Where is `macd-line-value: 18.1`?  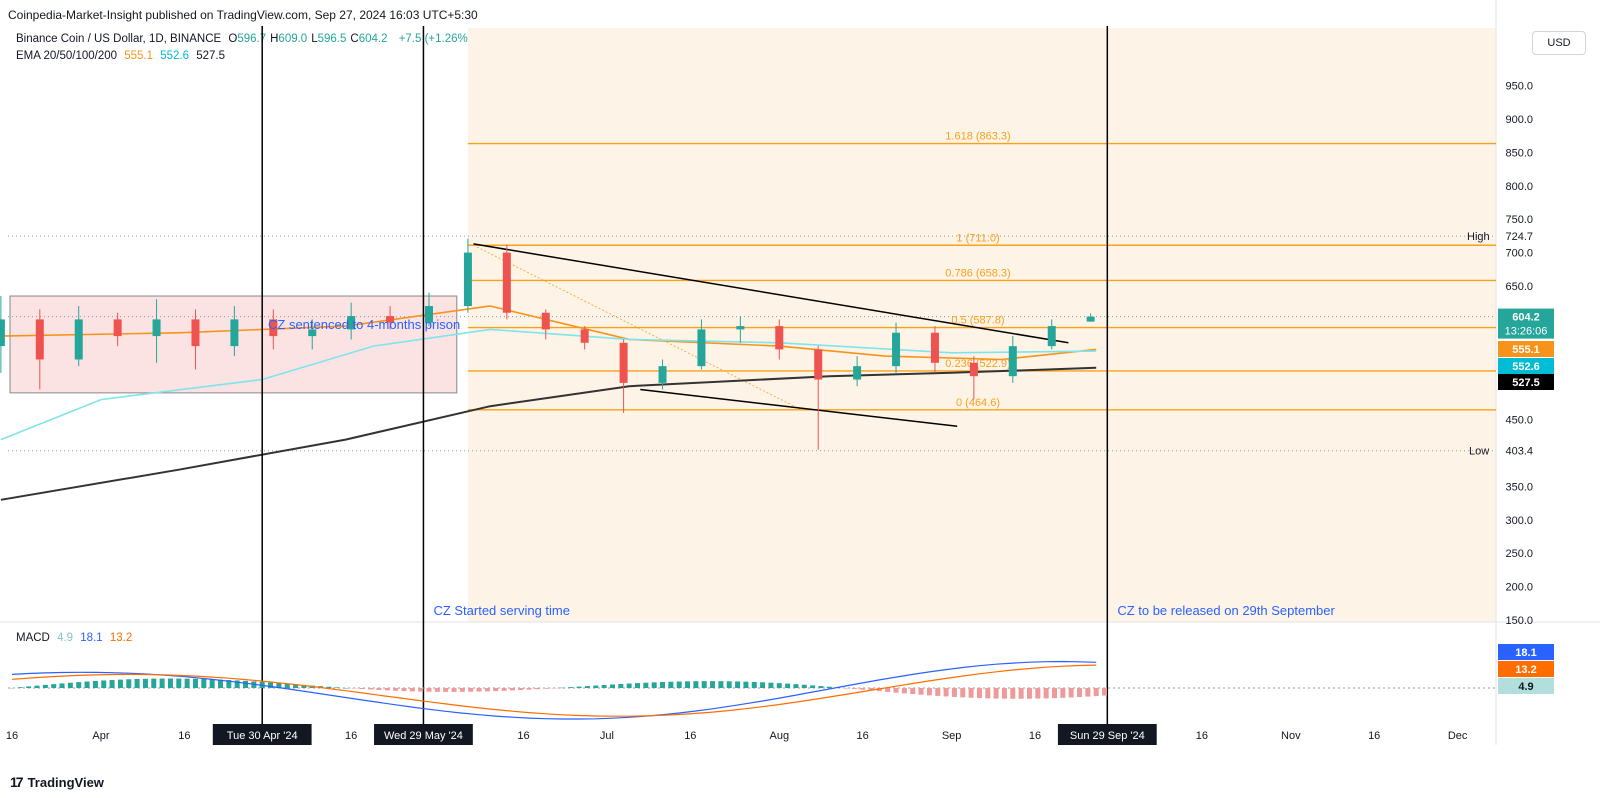 macd-line-value: 18.1 is located at coordinates (91, 638).